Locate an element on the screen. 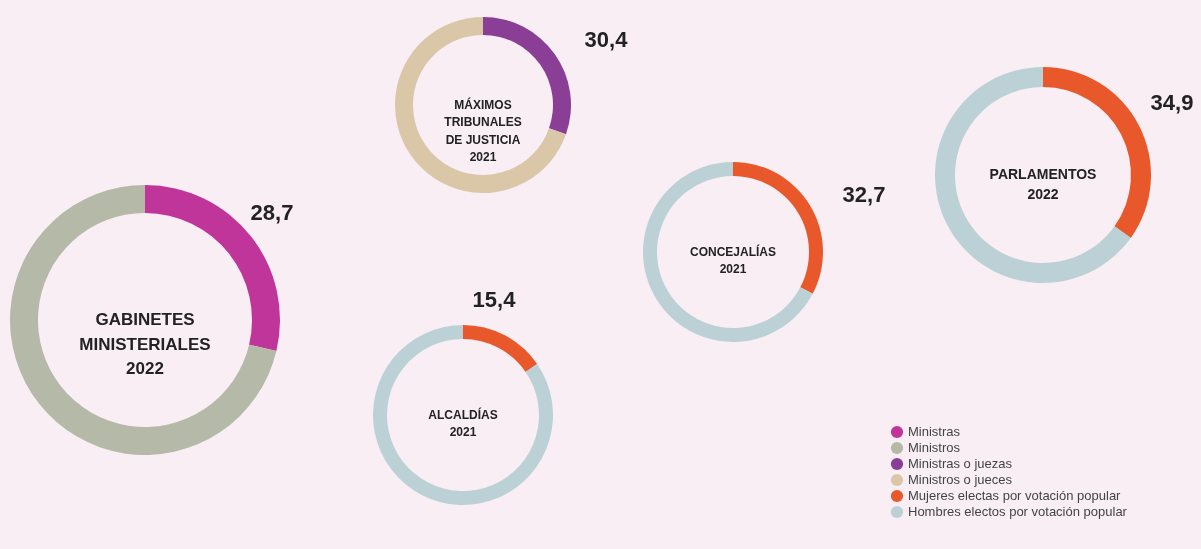 The height and width of the screenshot is (549, 1201). text: GABINETES MINISTERIALES 2022 is located at coordinates (145, 344).